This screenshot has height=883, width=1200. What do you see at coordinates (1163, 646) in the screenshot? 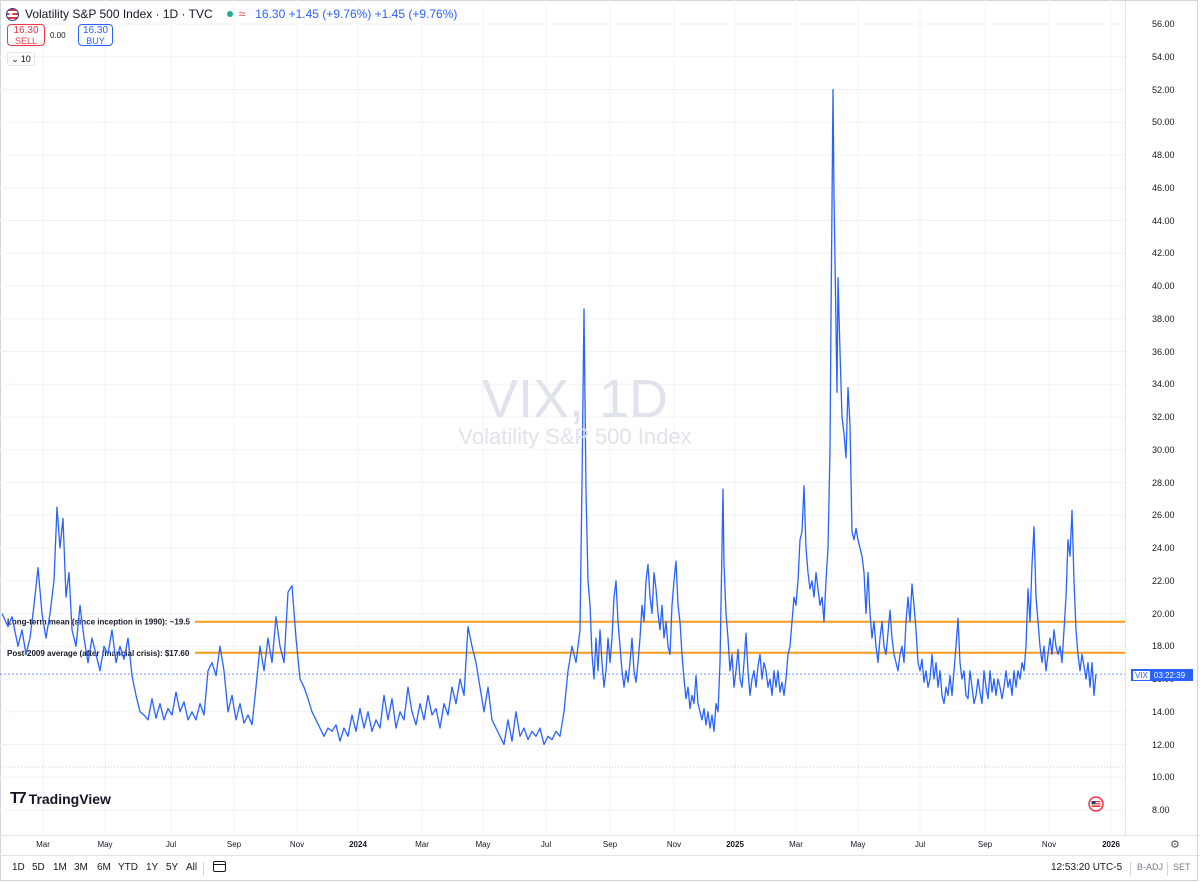
I see `price-tick-label: 18.00` at bounding box center [1163, 646].